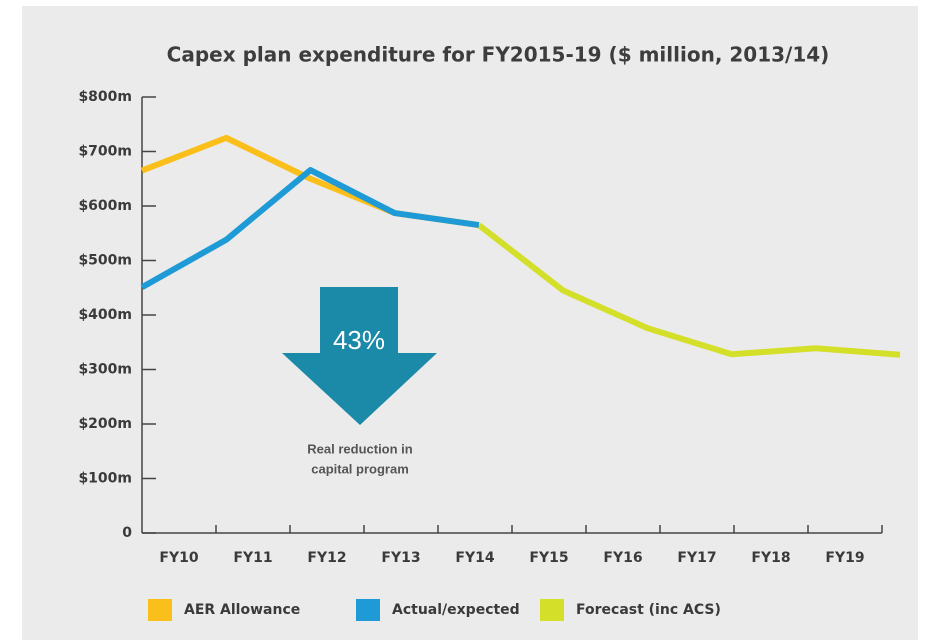  Describe the element at coordinates (359, 340) in the screenshot. I see `arrow-label: 43%` at that location.